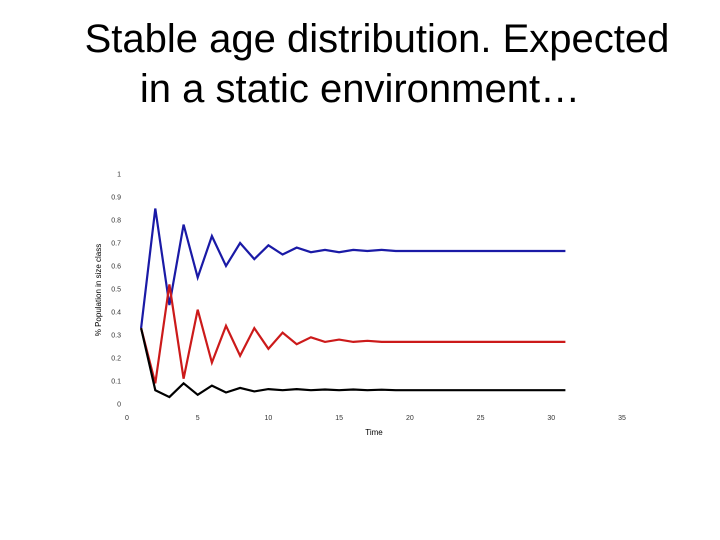 Image resolution: width=720 pixels, height=540 pixels. Describe the element at coordinates (116, 221) in the screenshot. I see `y-tick-label: 0.8` at that location.